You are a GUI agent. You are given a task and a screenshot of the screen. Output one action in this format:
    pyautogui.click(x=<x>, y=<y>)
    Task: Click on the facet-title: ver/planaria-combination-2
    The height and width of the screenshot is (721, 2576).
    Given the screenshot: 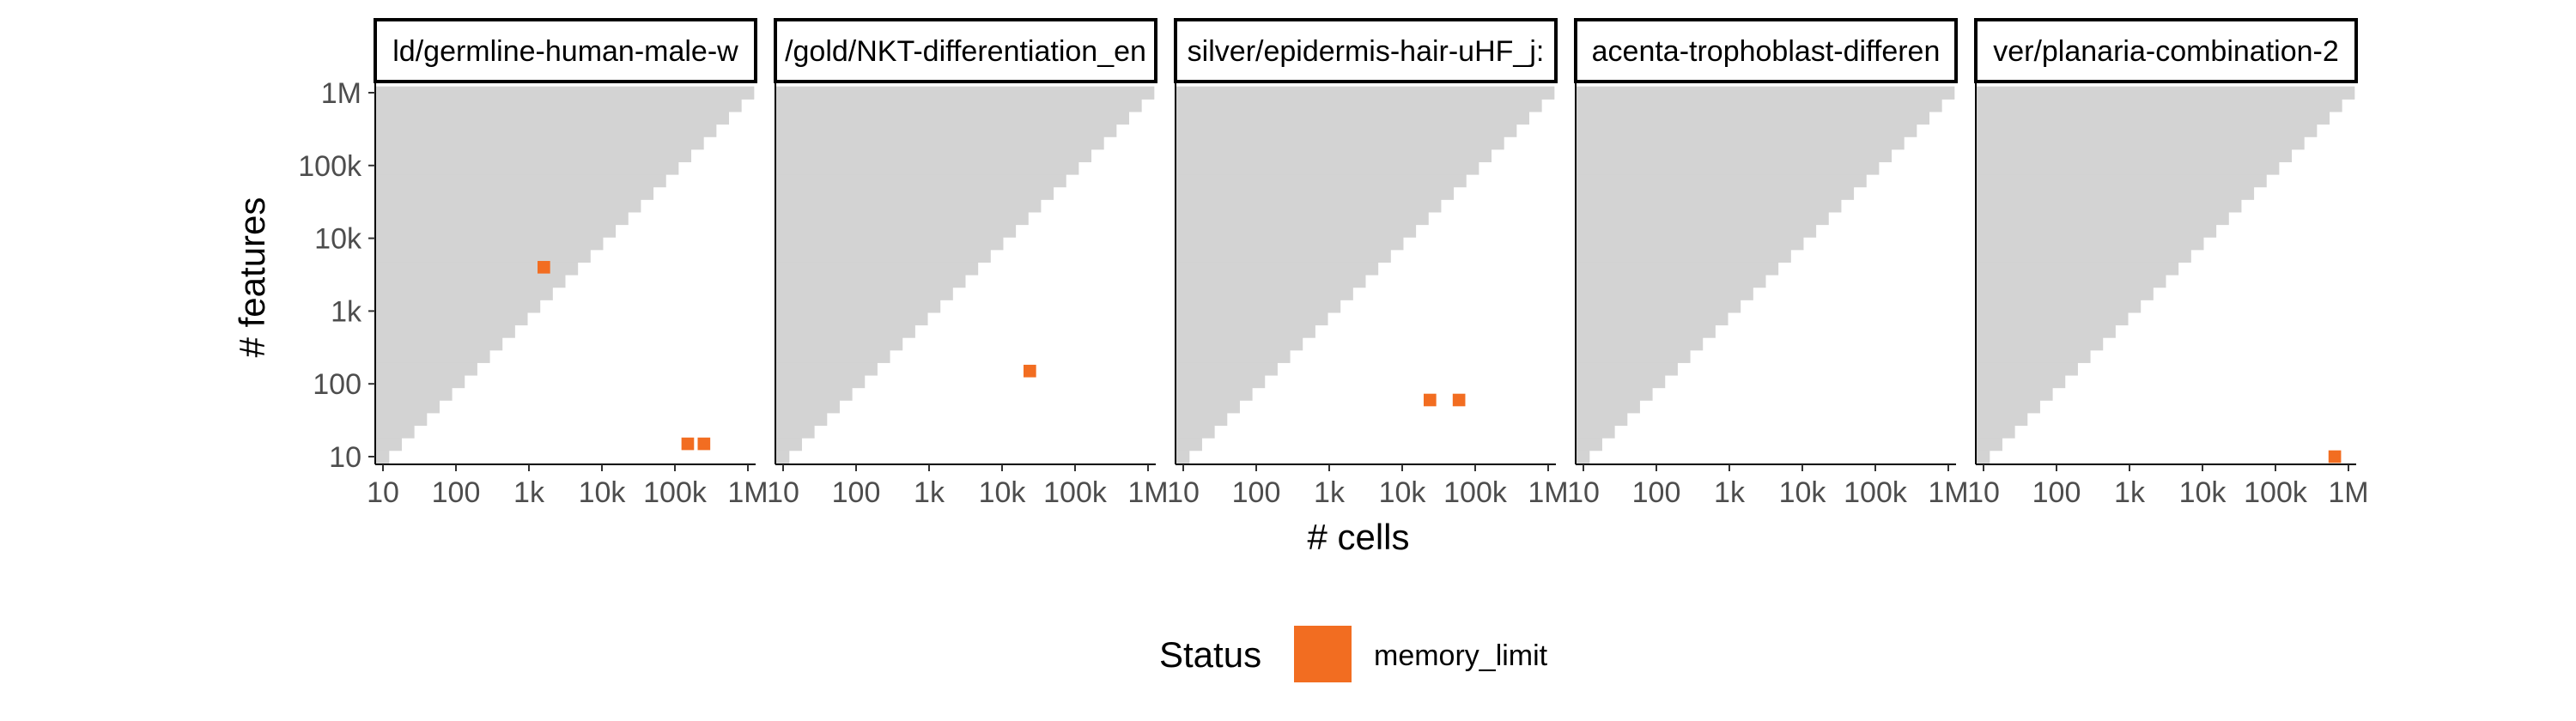 What is the action you would take?
    pyautogui.click(x=2166, y=51)
    